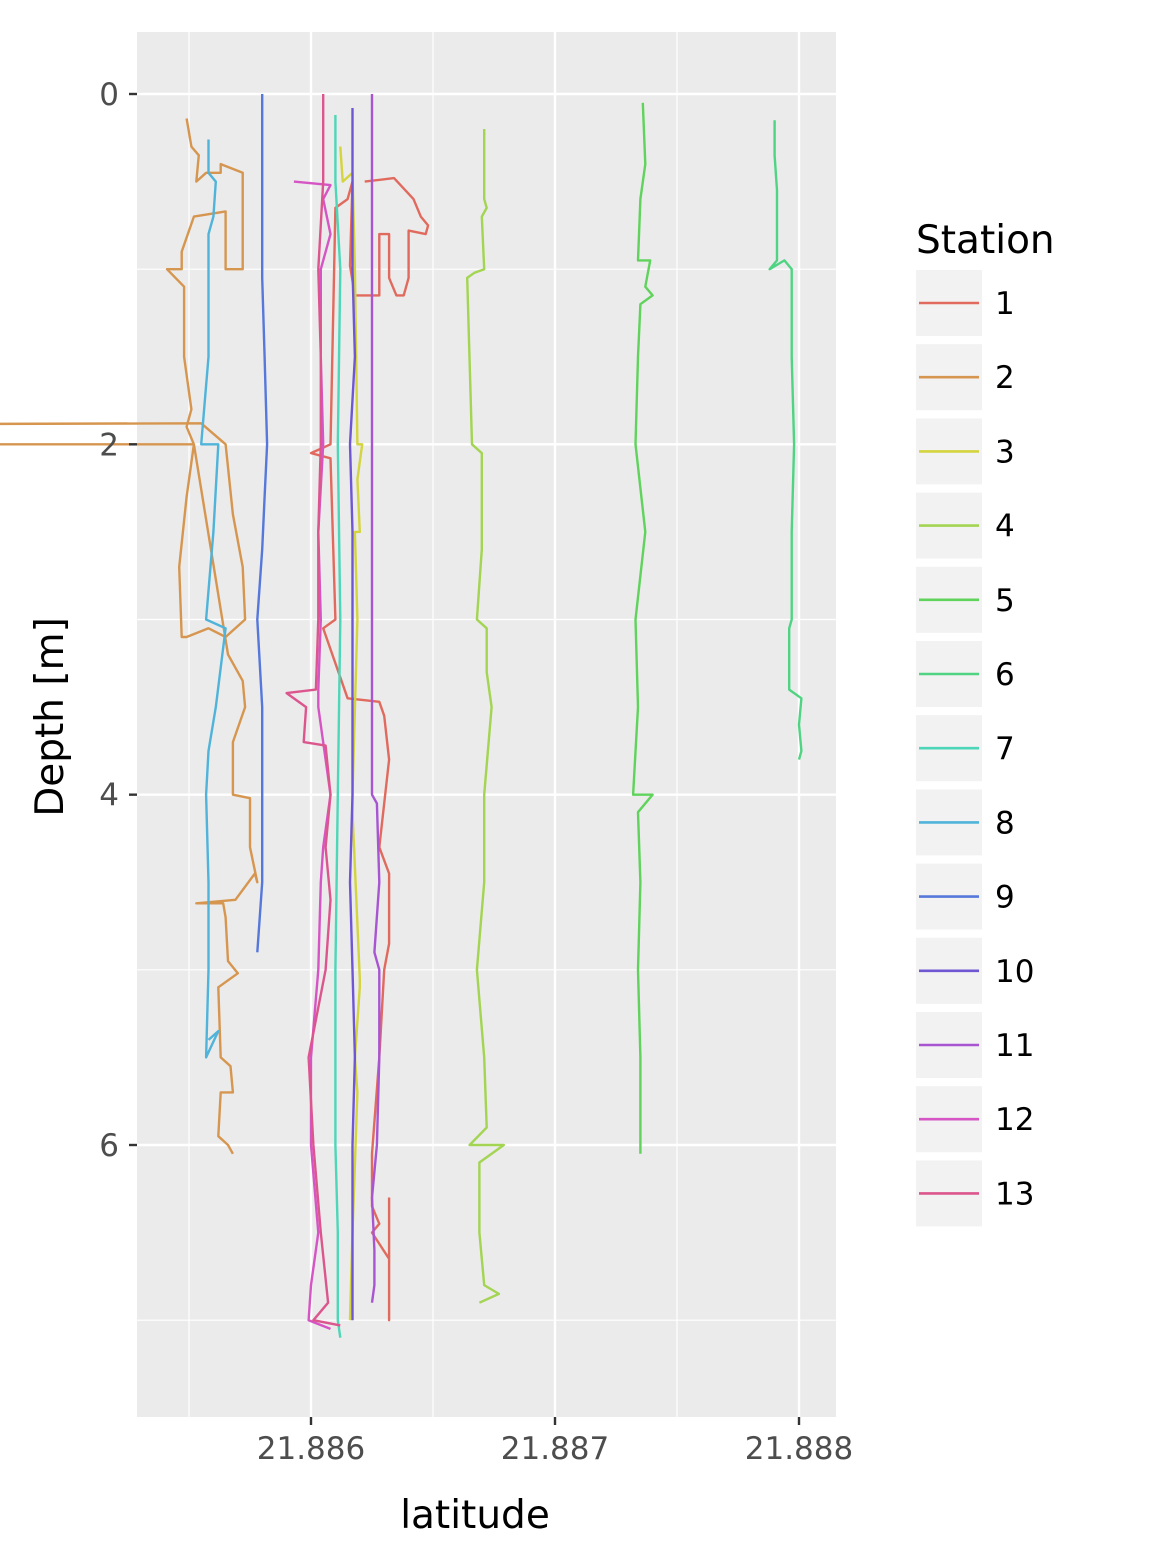 The width and height of the screenshot is (1159, 1568). What do you see at coordinates (1014, 1046) in the screenshot?
I see `legend-label-11: 11` at bounding box center [1014, 1046].